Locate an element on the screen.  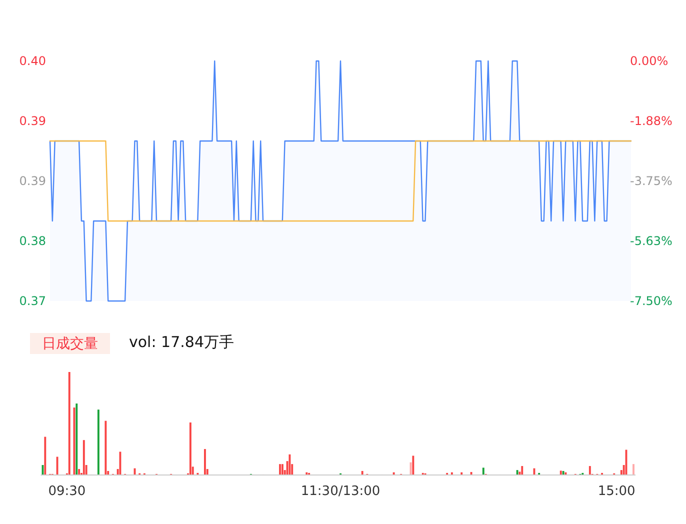
y2-tick-label: 0.00% is located at coordinates (649, 61).